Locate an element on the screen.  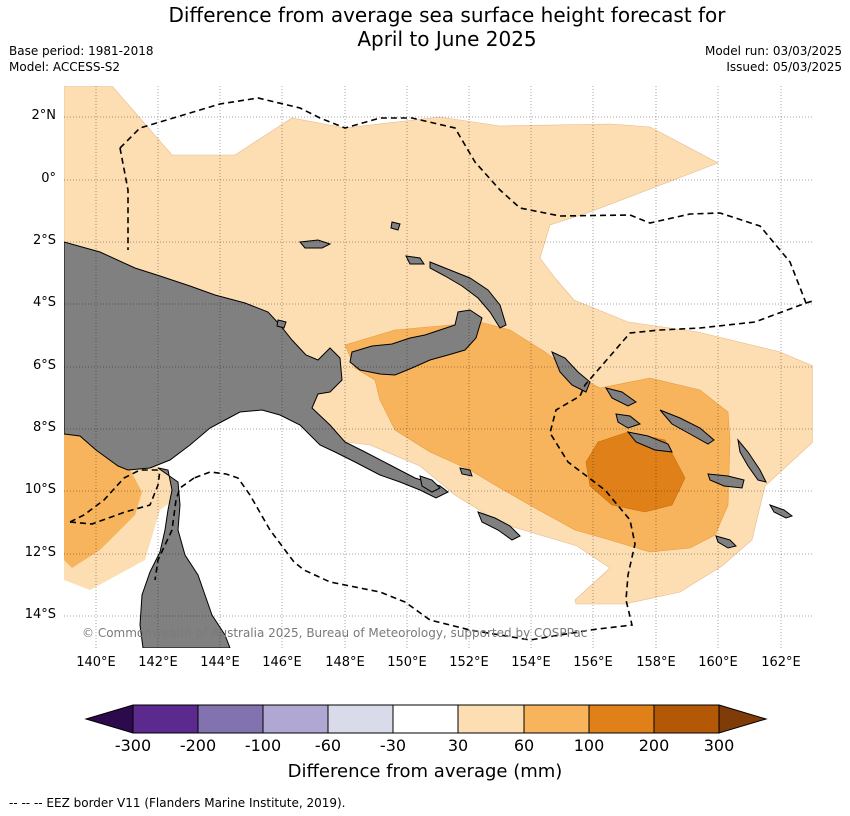
lon-label-146e: 146°E is located at coordinates (282, 662).